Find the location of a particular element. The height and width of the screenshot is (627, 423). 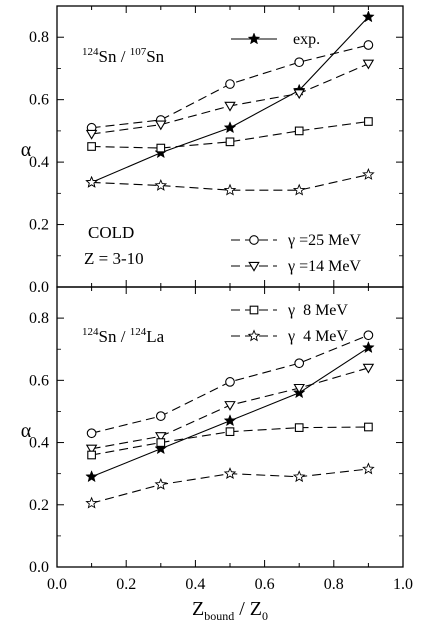

legend-item-g4: γ 4 MeV is located at coordinates (289, 336).